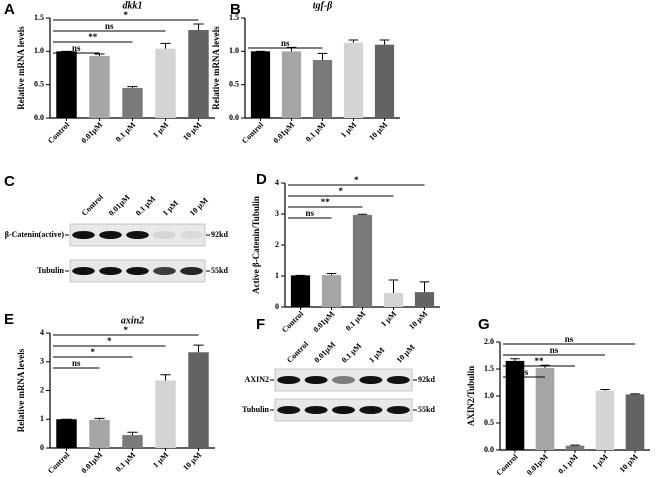  What do you see at coordinates (323, 5) in the screenshot?
I see `chart-title: tgf-β` at bounding box center [323, 5].